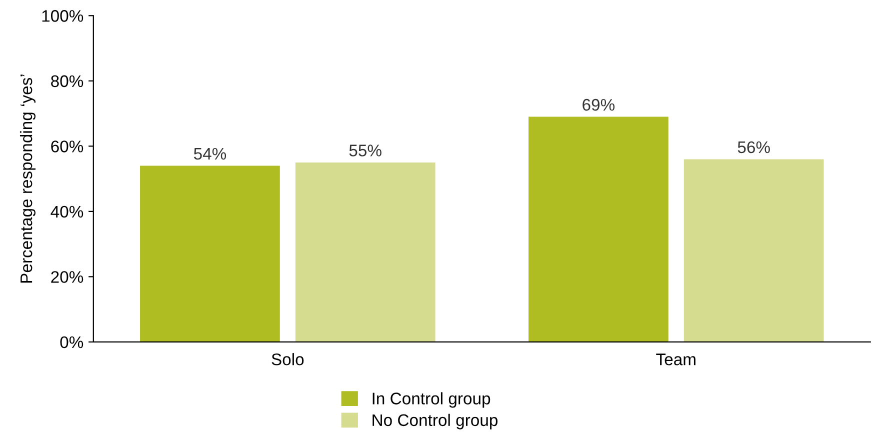 The height and width of the screenshot is (447, 873). What do you see at coordinates (210, 154) in the screenshot?
I see `data-label: 54%` at bounding box center [210, 154].